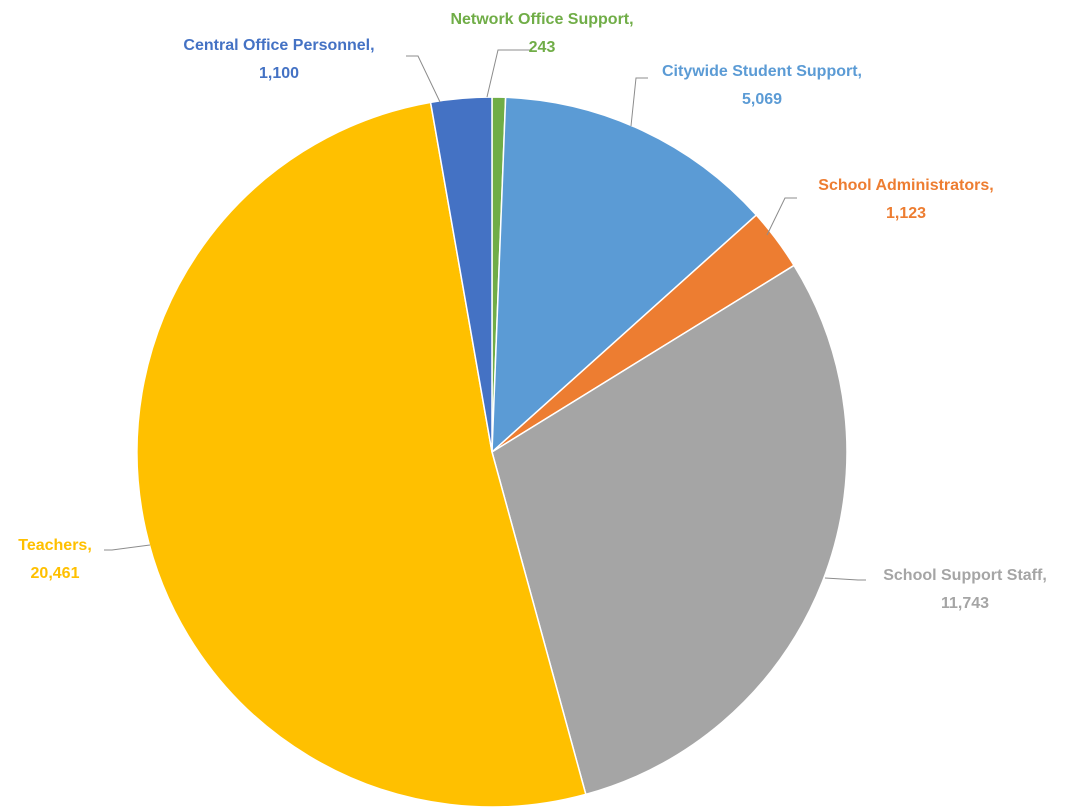 The image size is (1074, 812). Describe the element at coordinates (127, 547) in the screenshot. I see `leader-line-teachers` at that location.